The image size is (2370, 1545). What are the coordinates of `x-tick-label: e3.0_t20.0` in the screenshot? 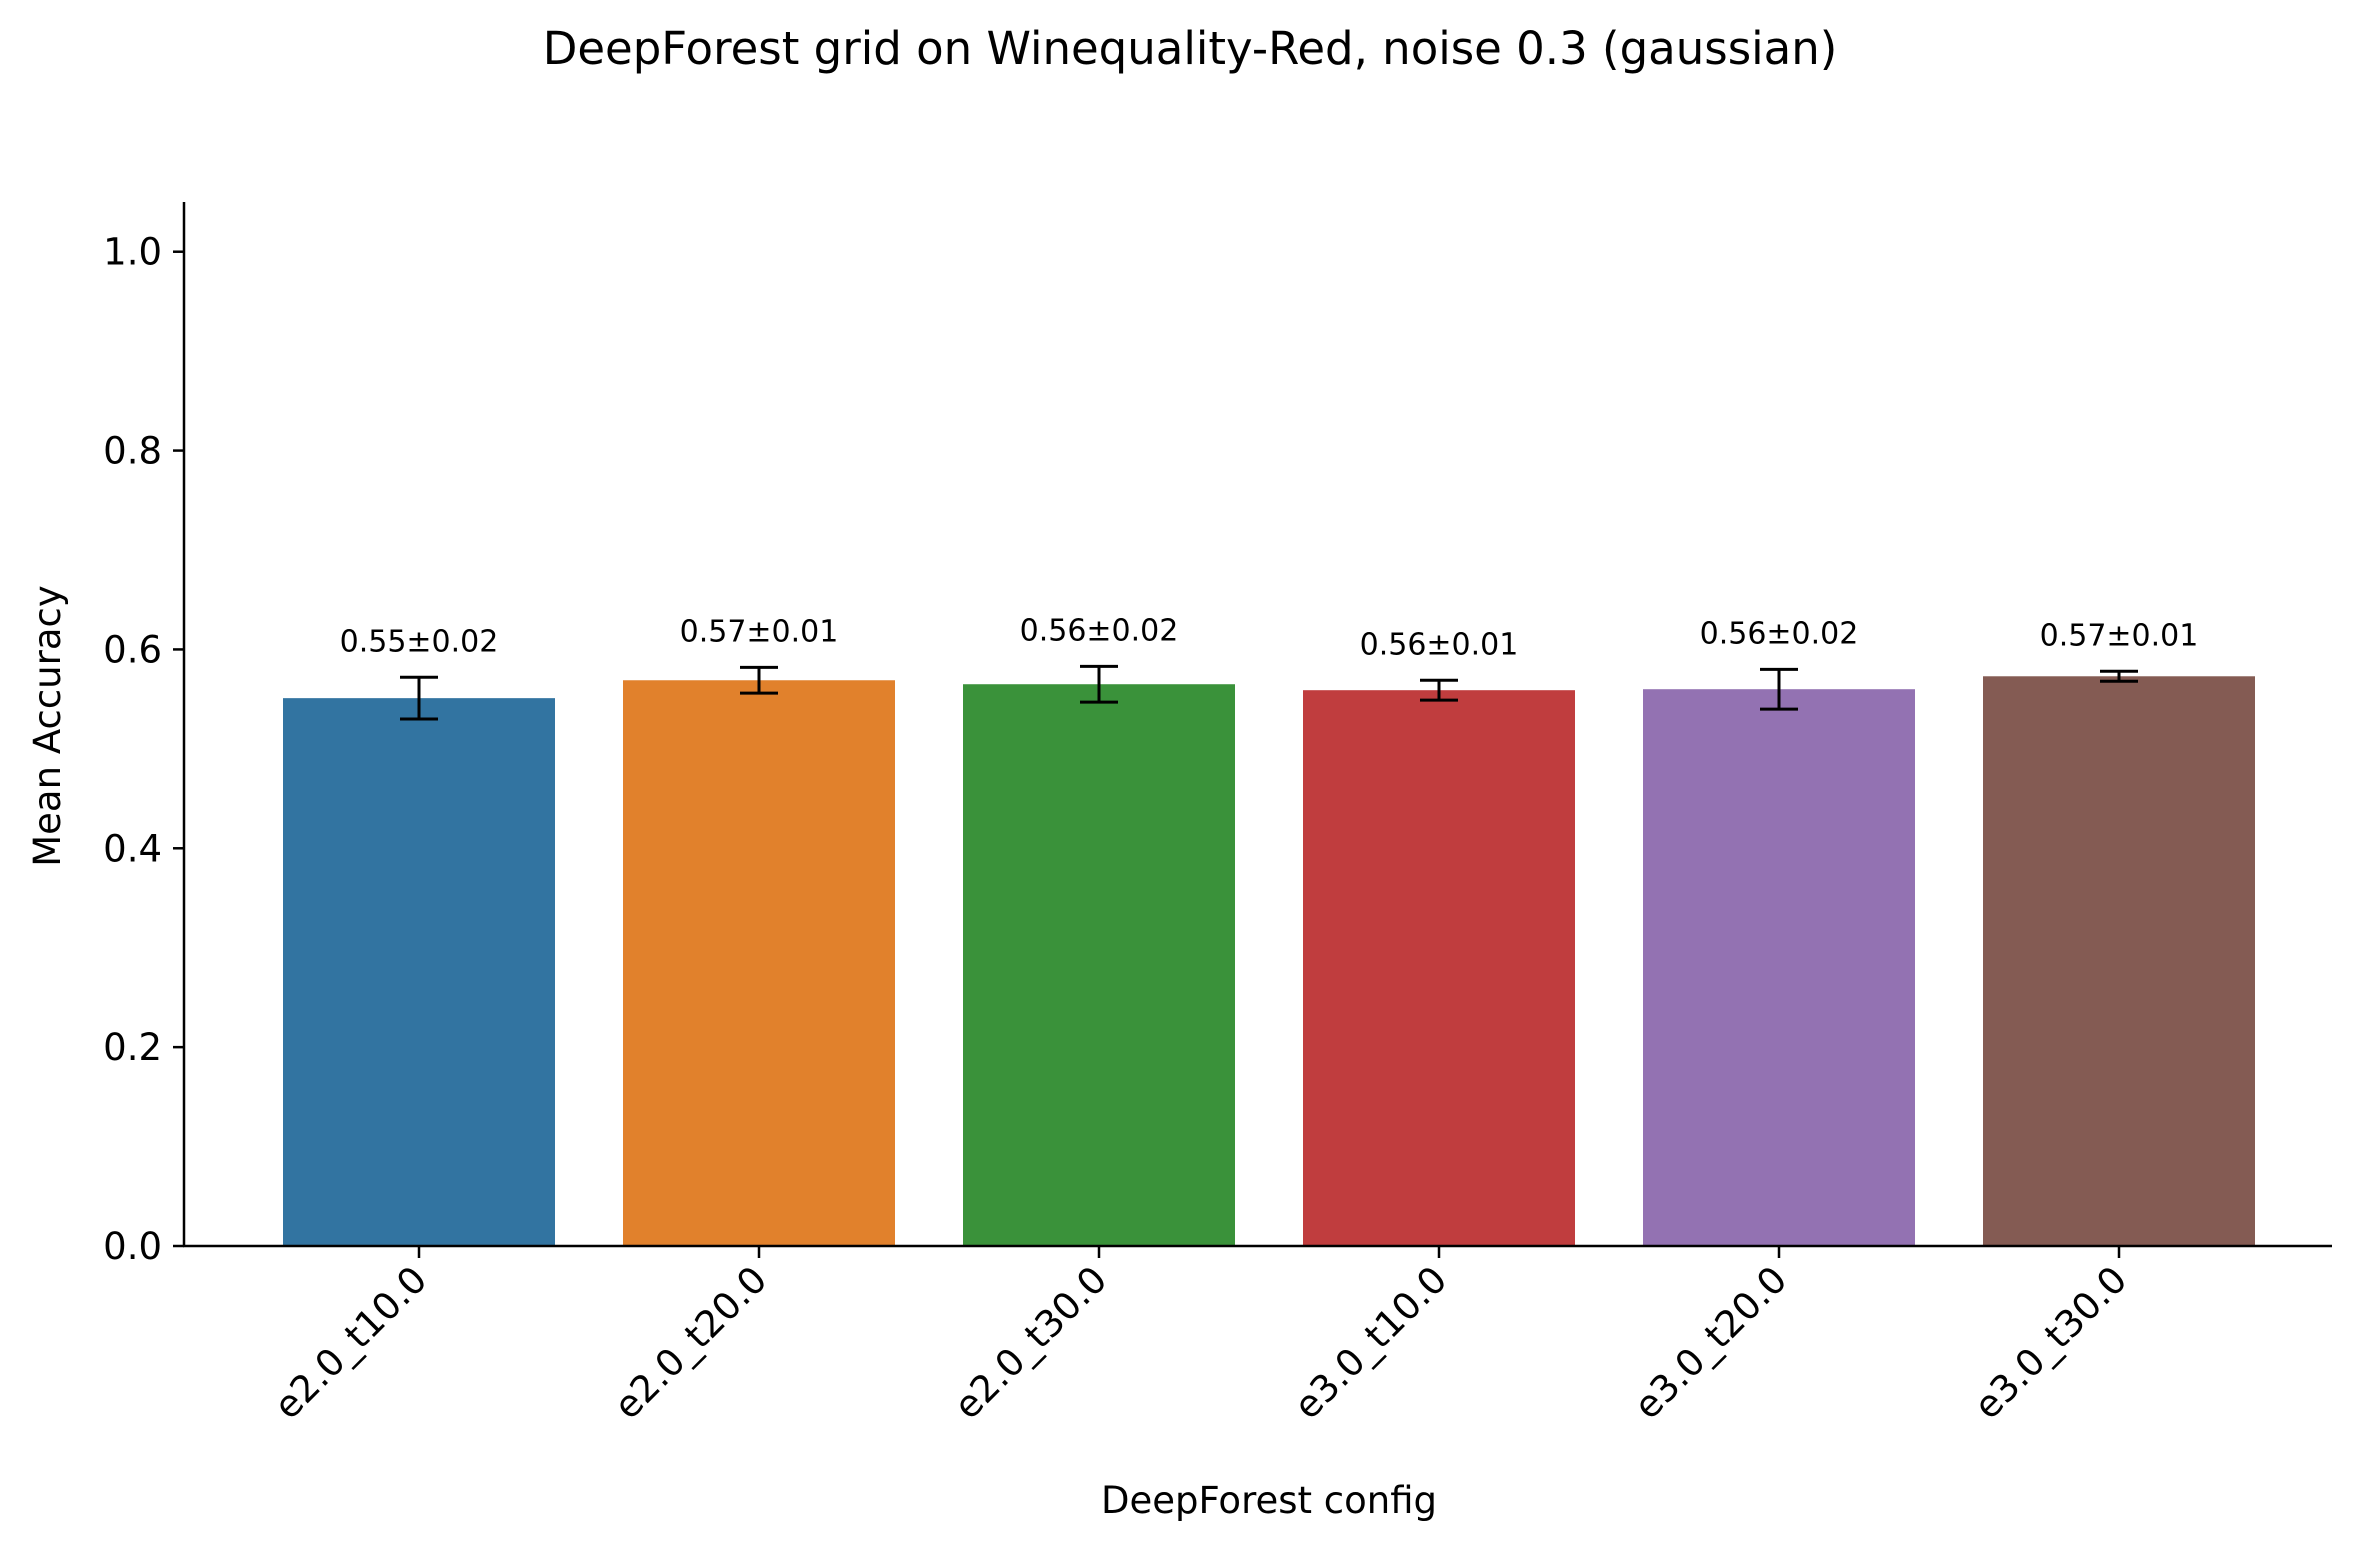 It's located at (1711, 1343).